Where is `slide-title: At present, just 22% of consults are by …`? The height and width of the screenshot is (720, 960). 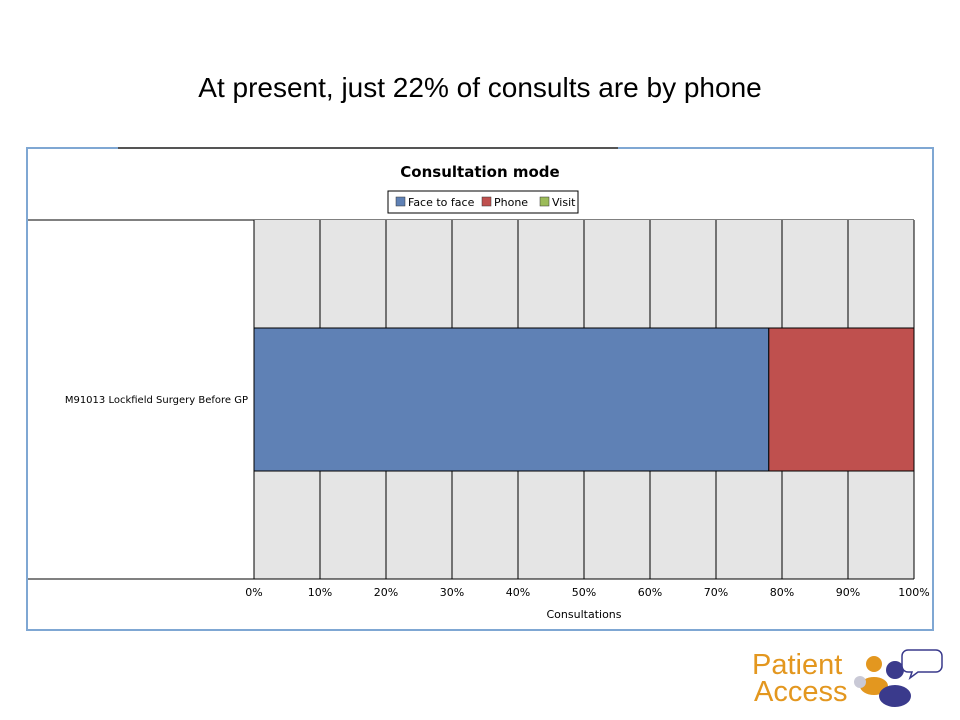
slide-title: At present, just 22% of consults are by … is located at coordinates (480, 87).